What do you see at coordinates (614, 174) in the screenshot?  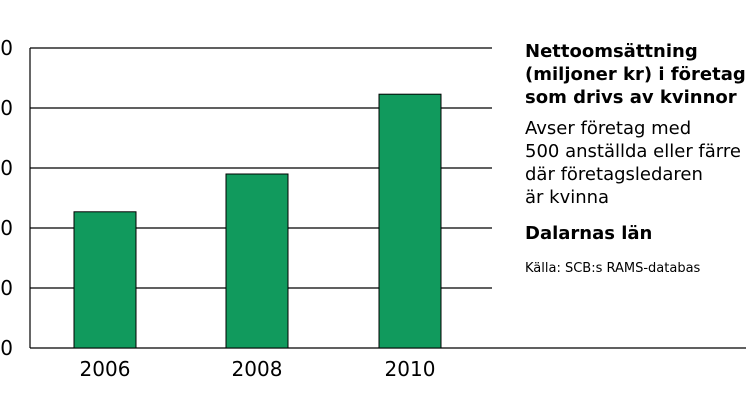 I see `description-line: där företagsledaren` at bounding box center [614, 174].